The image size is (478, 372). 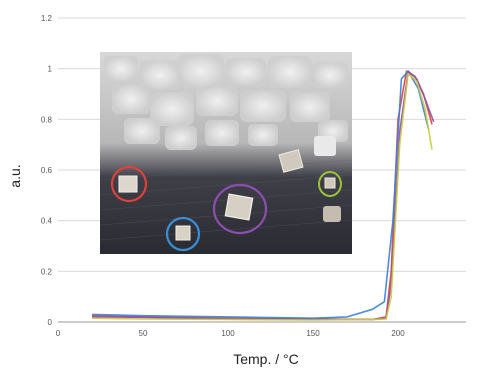 I want to click on purple-circle-marker, so click(x=240, y=209).